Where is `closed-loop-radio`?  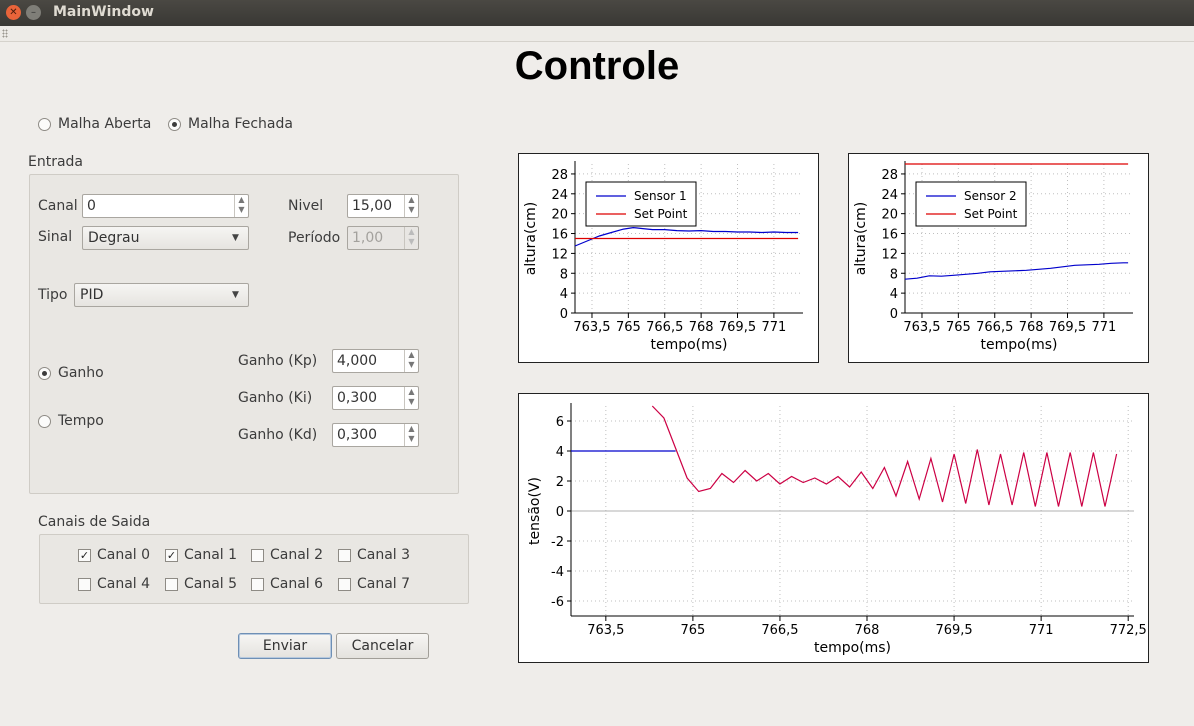 closed-loop-radio is located at coordinates (174, 124).